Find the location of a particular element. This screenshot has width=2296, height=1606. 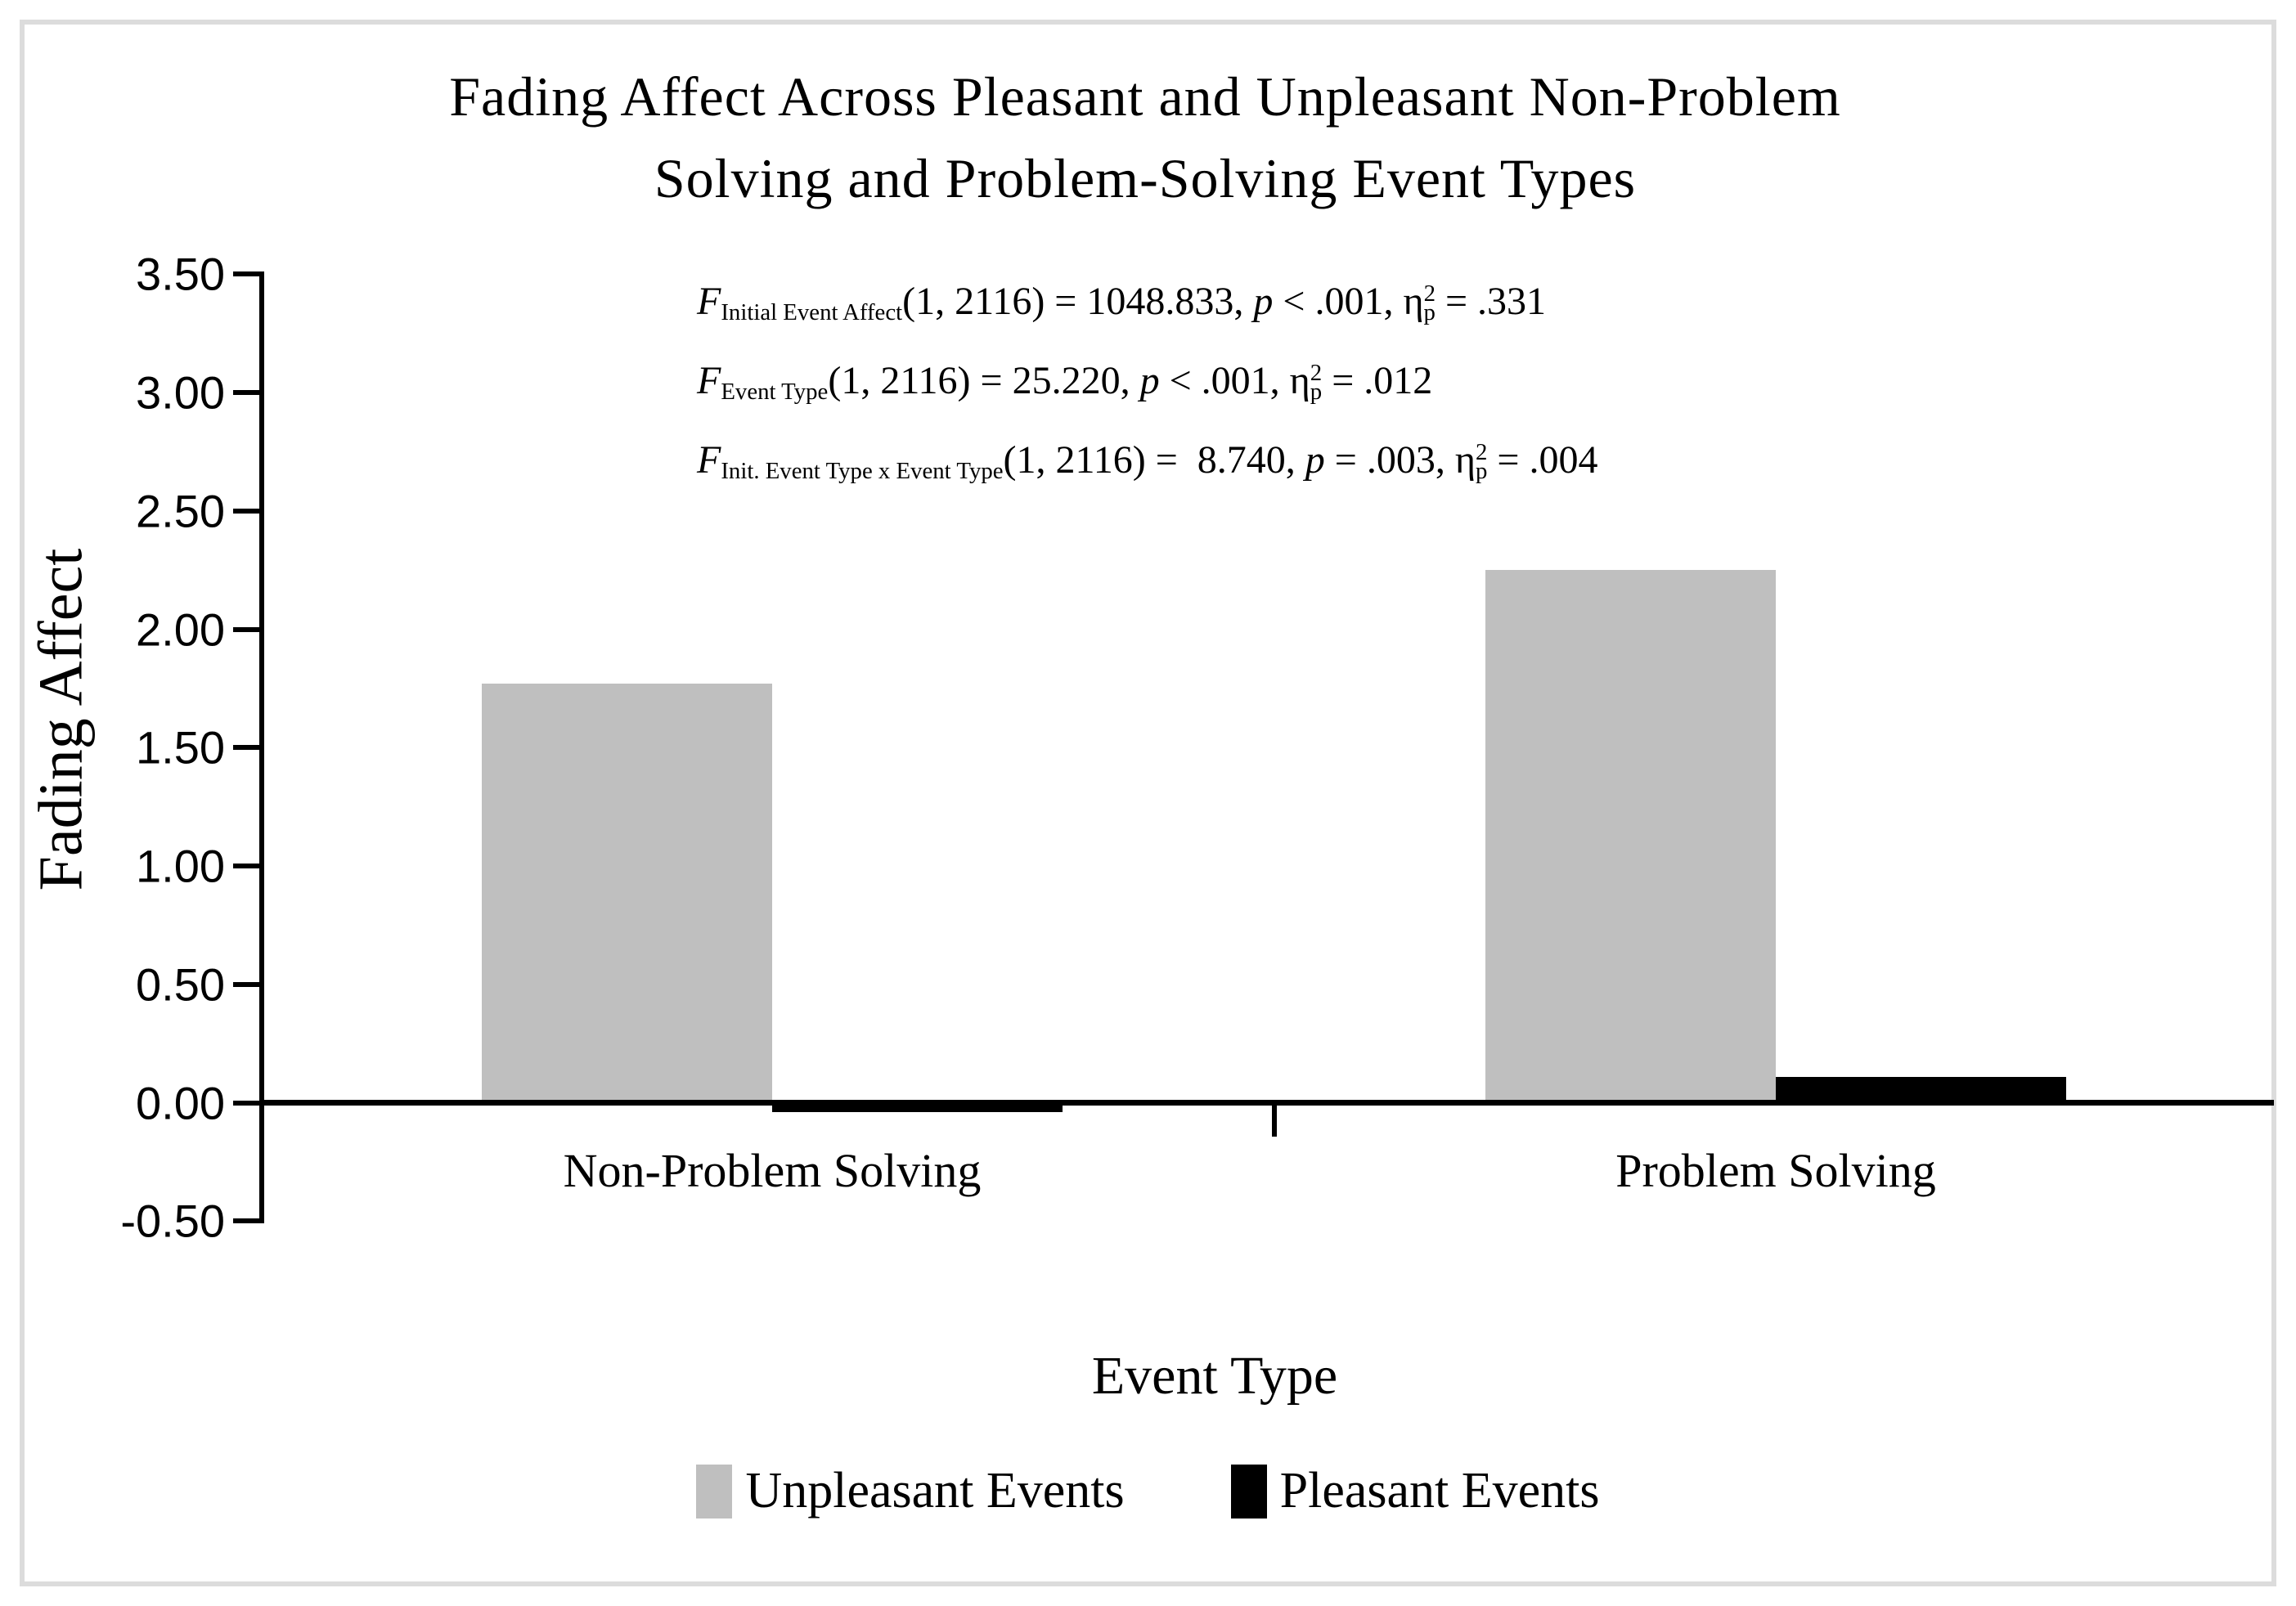

x-category-label-problem-solving: Problem Solving is located at coordinates (1776, 1170).